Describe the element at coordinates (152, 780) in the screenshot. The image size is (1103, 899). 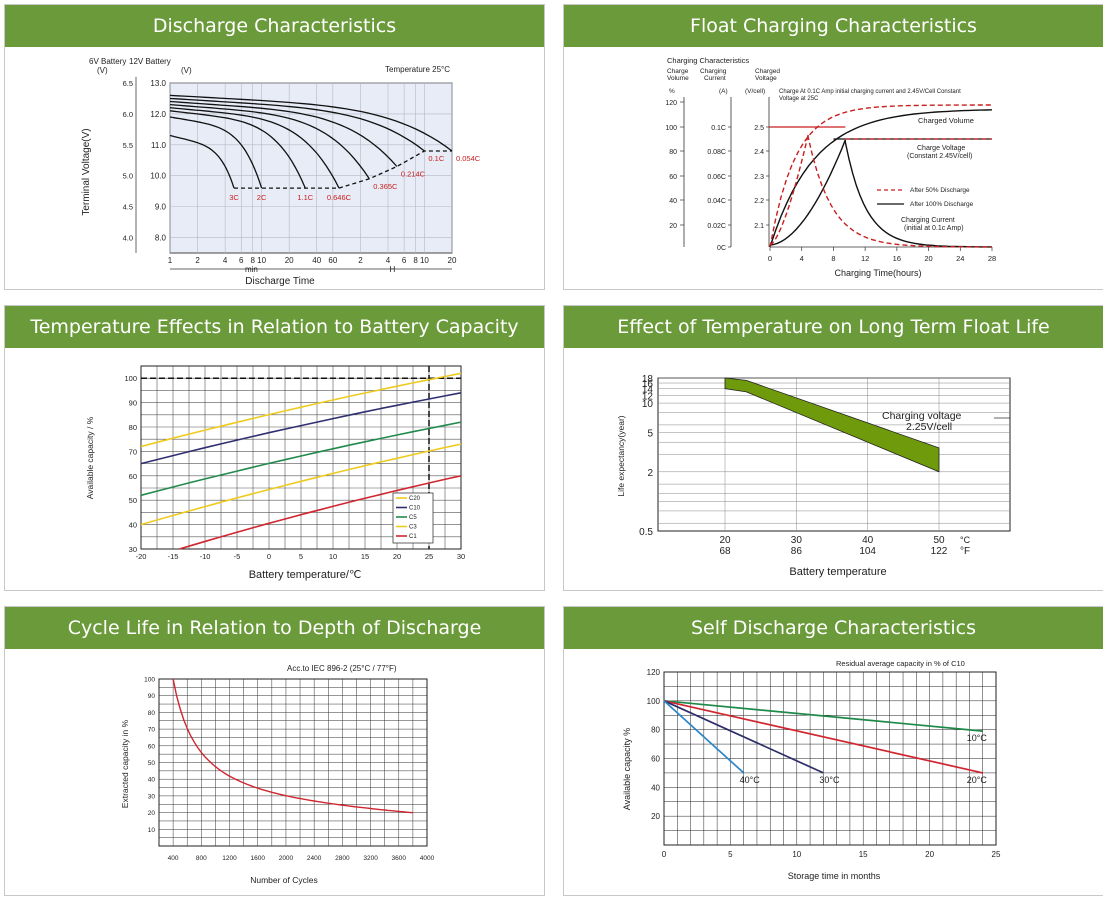
I see `y-tick-label: 40` at that location.